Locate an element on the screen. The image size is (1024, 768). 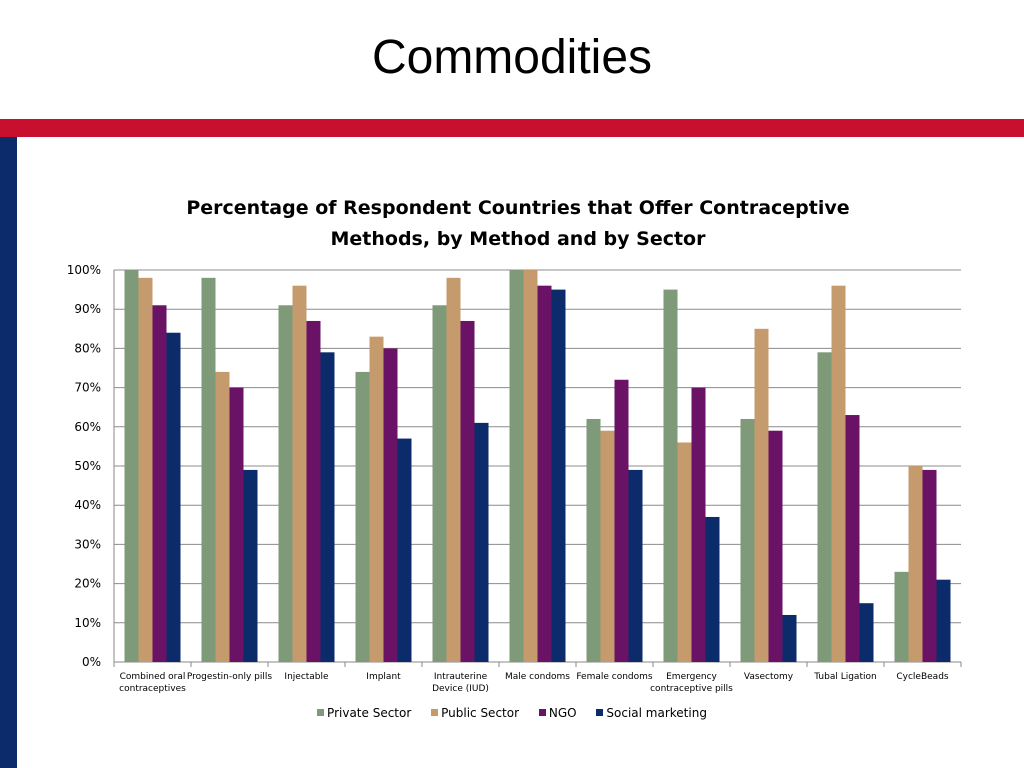
y-tick-label: 0% is located at coordinates (91, 662).